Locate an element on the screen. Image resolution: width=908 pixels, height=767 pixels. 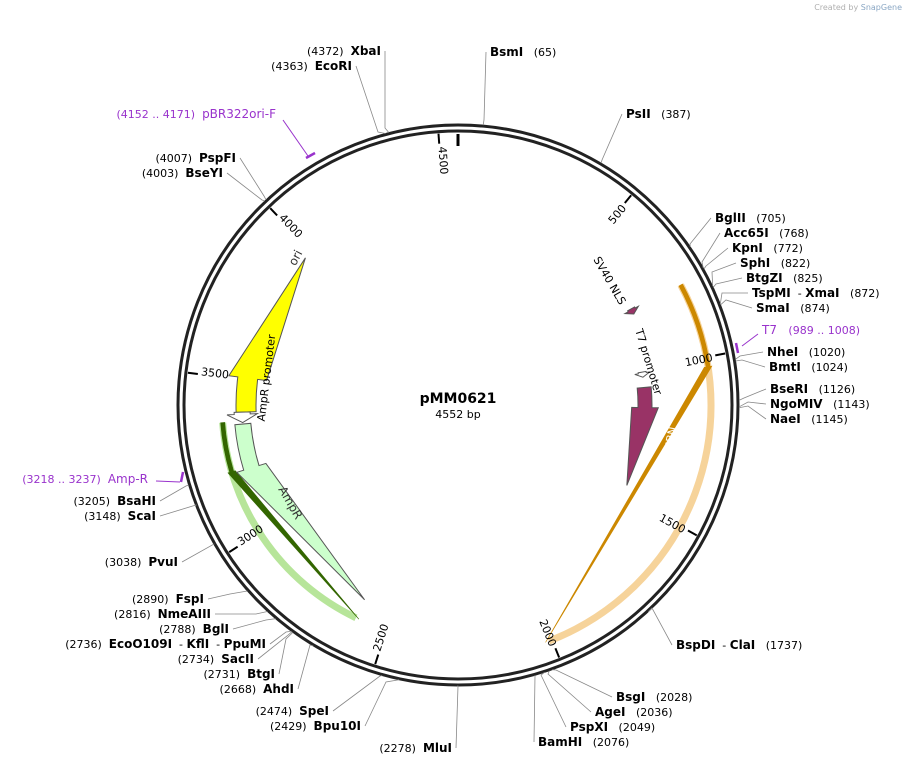
enzyme-label: (3038) PvuI is located at coordinates (141, 562).